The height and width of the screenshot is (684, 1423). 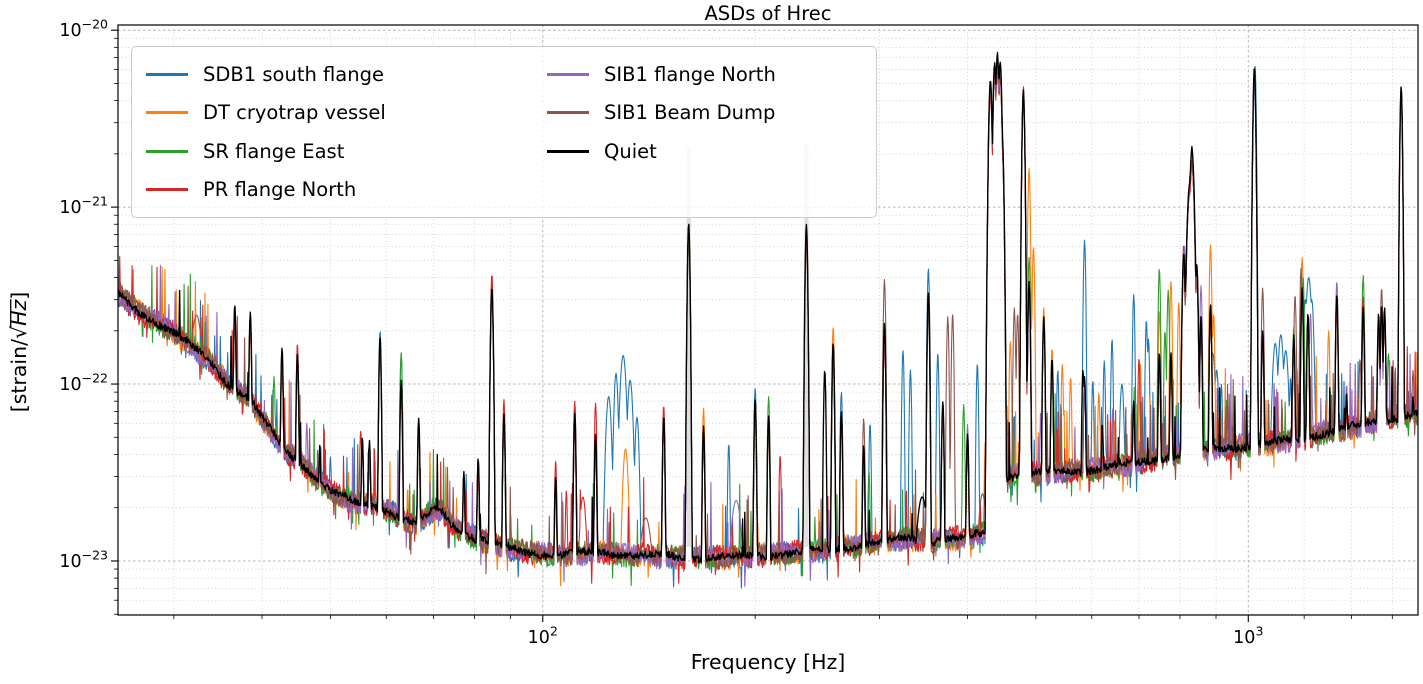 What do you see at coordinates (543, 636) in the screenshot?
I see `x-tick-label: 10²` at bounding box center [543, 636].